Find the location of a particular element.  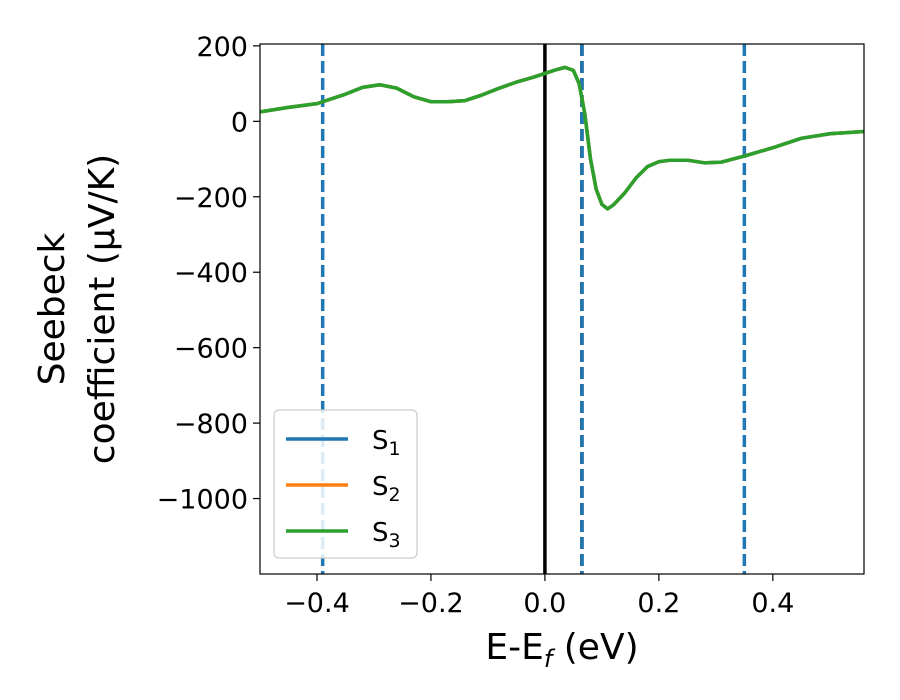

y-axis-title-line1: Seebeck is located at coordinates (52, 308).